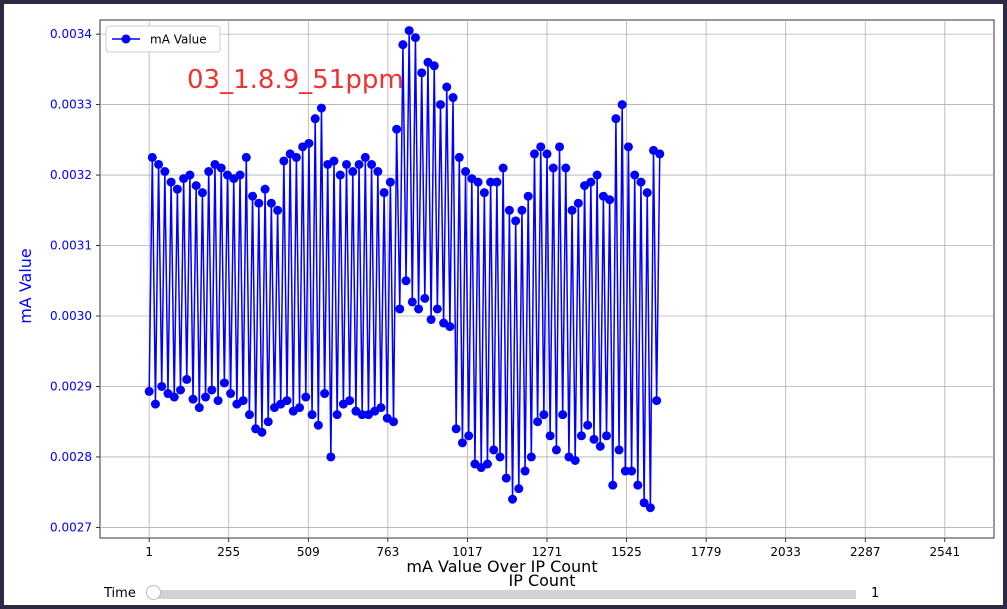  Describe the element at coordinates (547, 552) in the screenshot. I see `x-tick-label: 1271` at that location.